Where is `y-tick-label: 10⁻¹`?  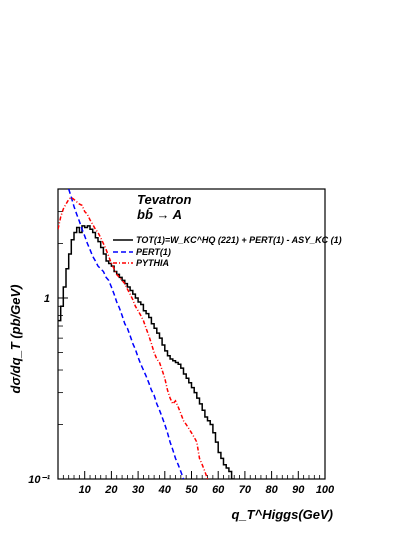
y-tick-label: 10⁻¹ is located at coordinates (39, 480).